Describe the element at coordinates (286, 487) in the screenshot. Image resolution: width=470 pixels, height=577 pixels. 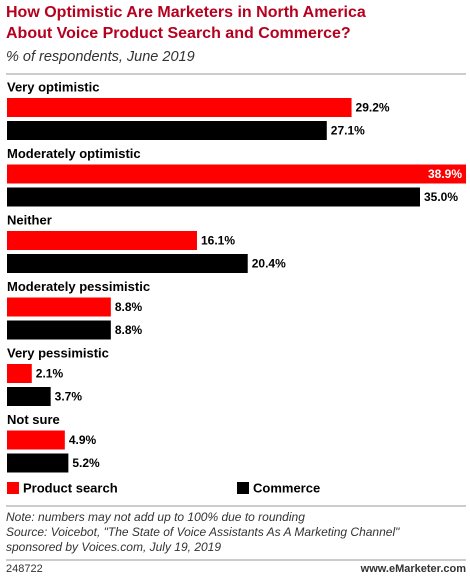
I see `legend-label: Commerce` at that location.